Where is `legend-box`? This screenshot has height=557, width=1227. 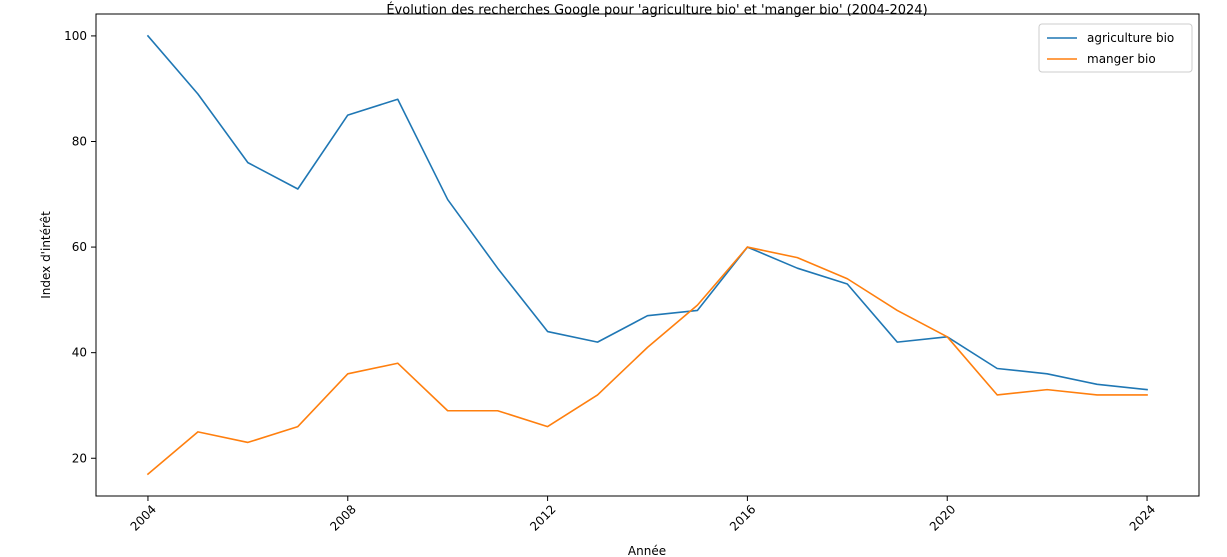
legend-box is located at coordinates (1115, 48).